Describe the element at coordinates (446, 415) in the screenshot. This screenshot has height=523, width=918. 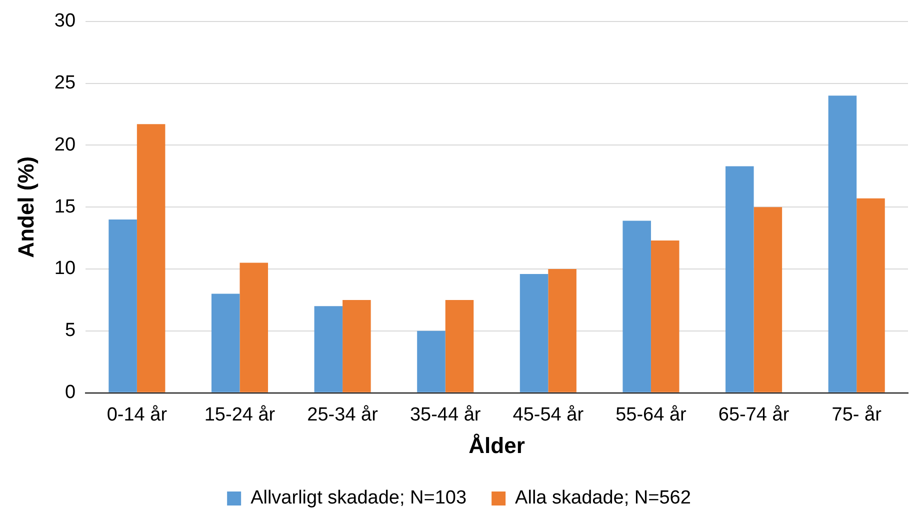
I see `x-tick-label: 35-44 år` at that location.